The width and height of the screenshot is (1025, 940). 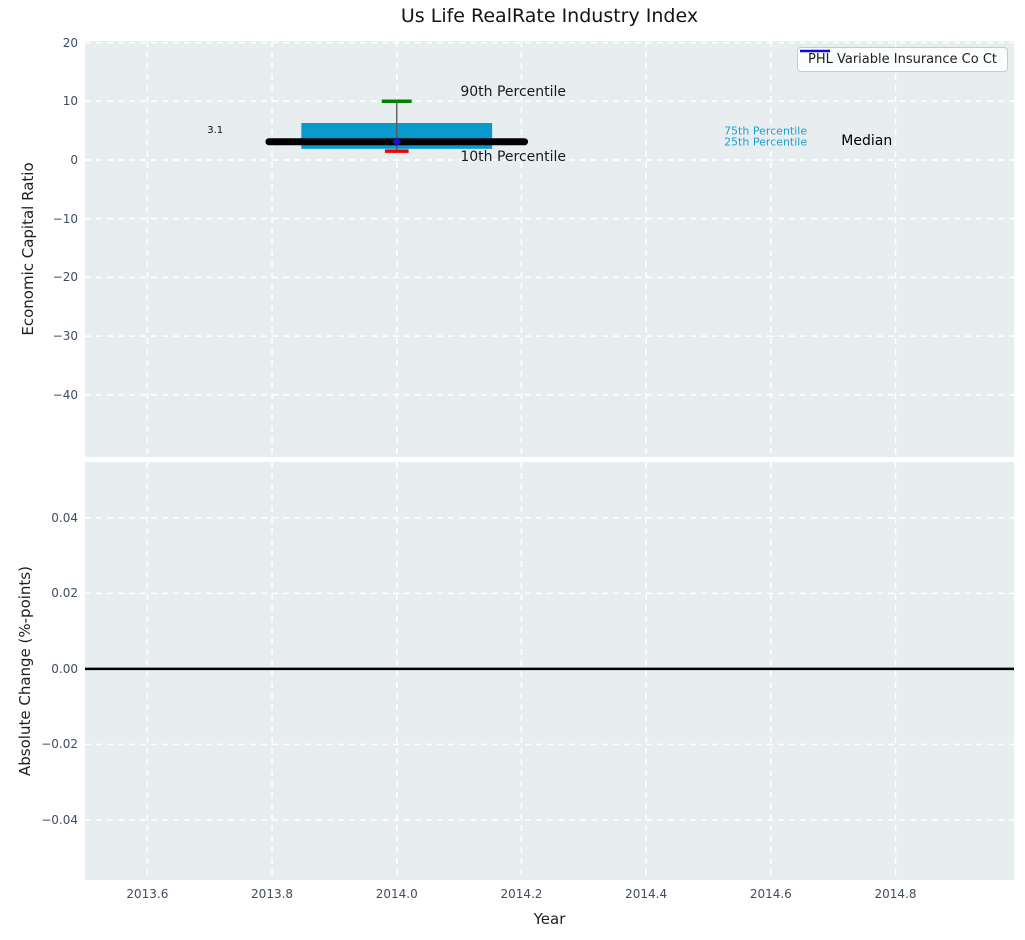 I want to click on x-tick-label: 2014.8, so click(x=895, y=894).